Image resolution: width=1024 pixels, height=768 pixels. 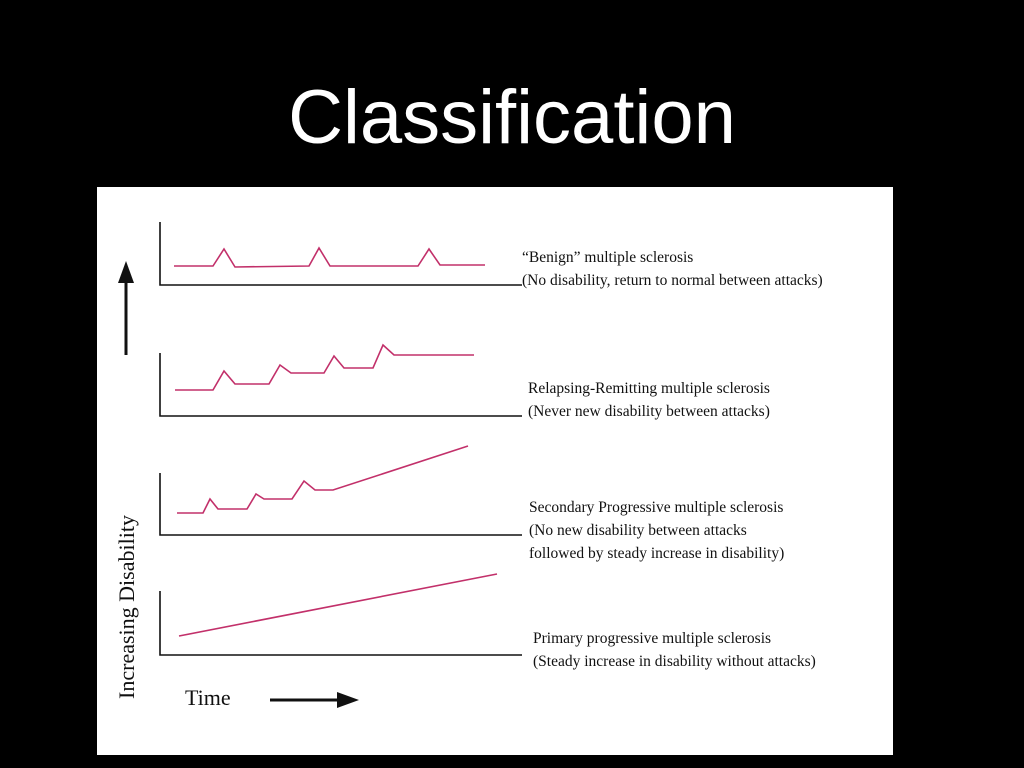 What do you see at coordinates (329, 257) in the screenshot?
I see `panel-benign-curve` at bounding box center [329, 257].